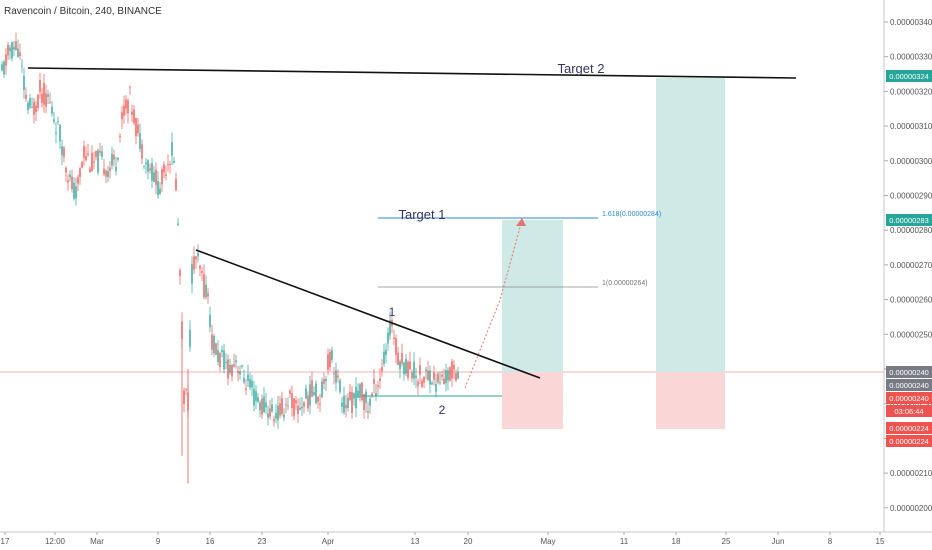 The image size is (932, 550). I want to click on x-tick-label: 23, so click(262, 541).